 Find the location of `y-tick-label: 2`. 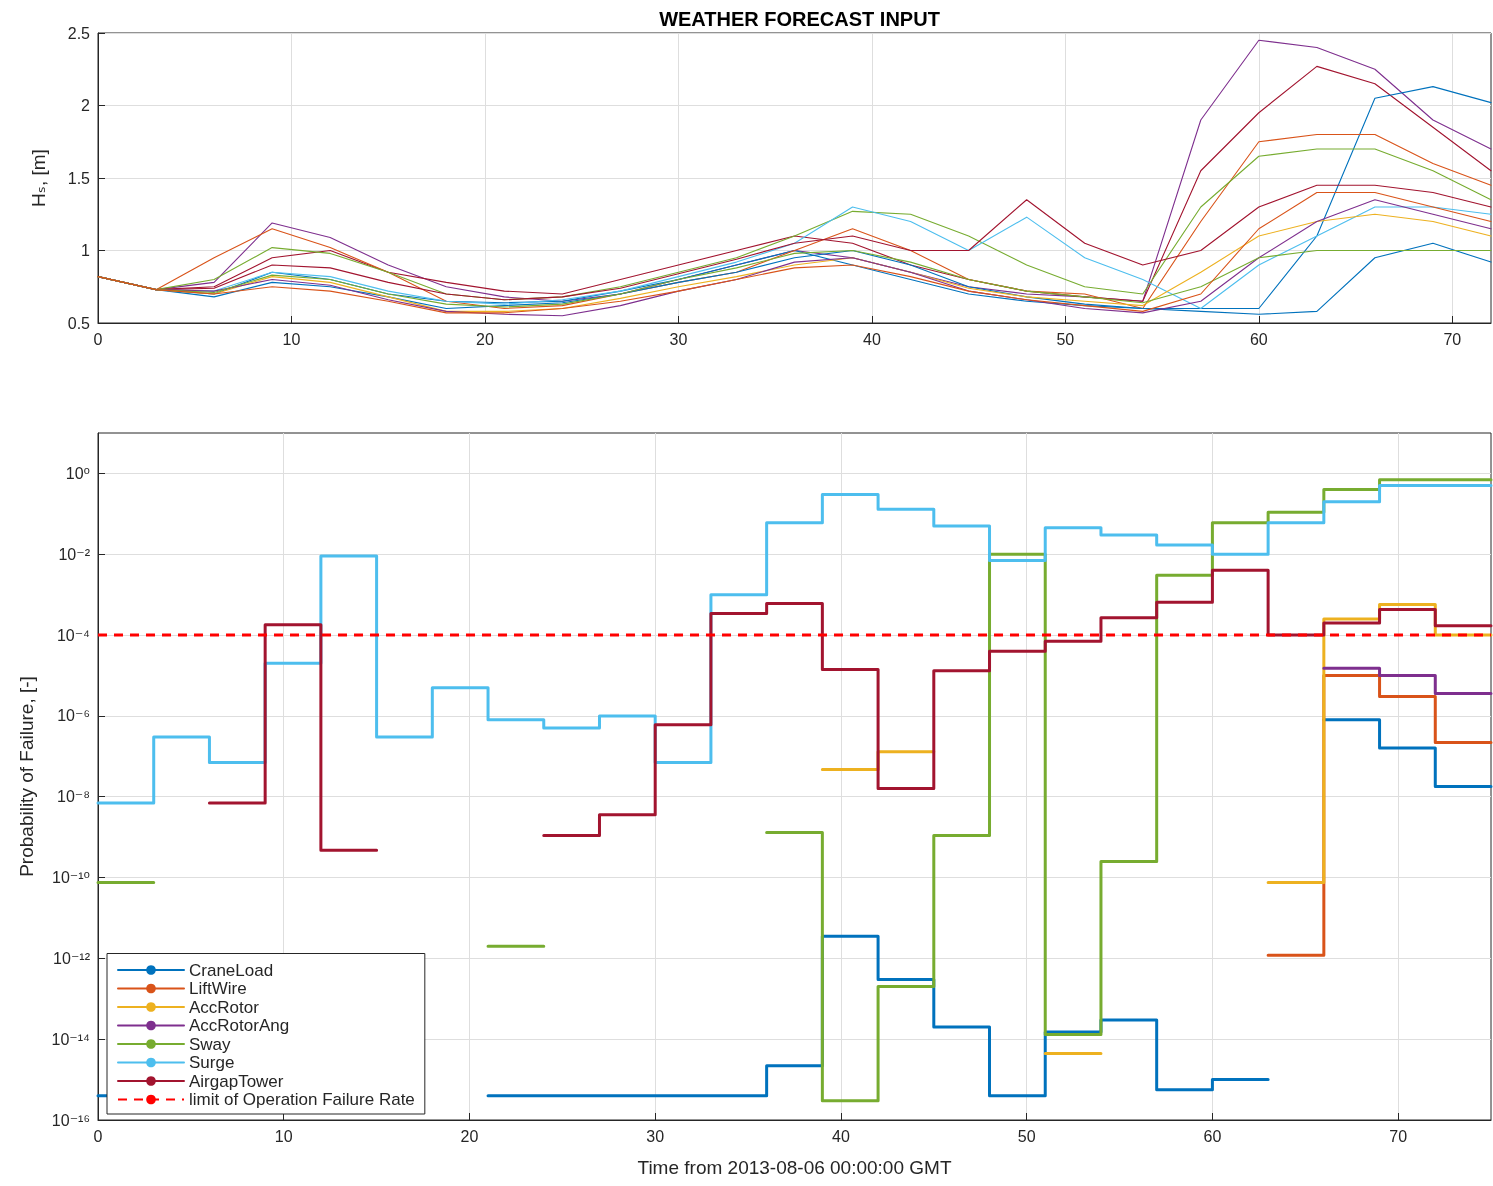

y-tick-label: 2 is located at coordinates (86, 105).